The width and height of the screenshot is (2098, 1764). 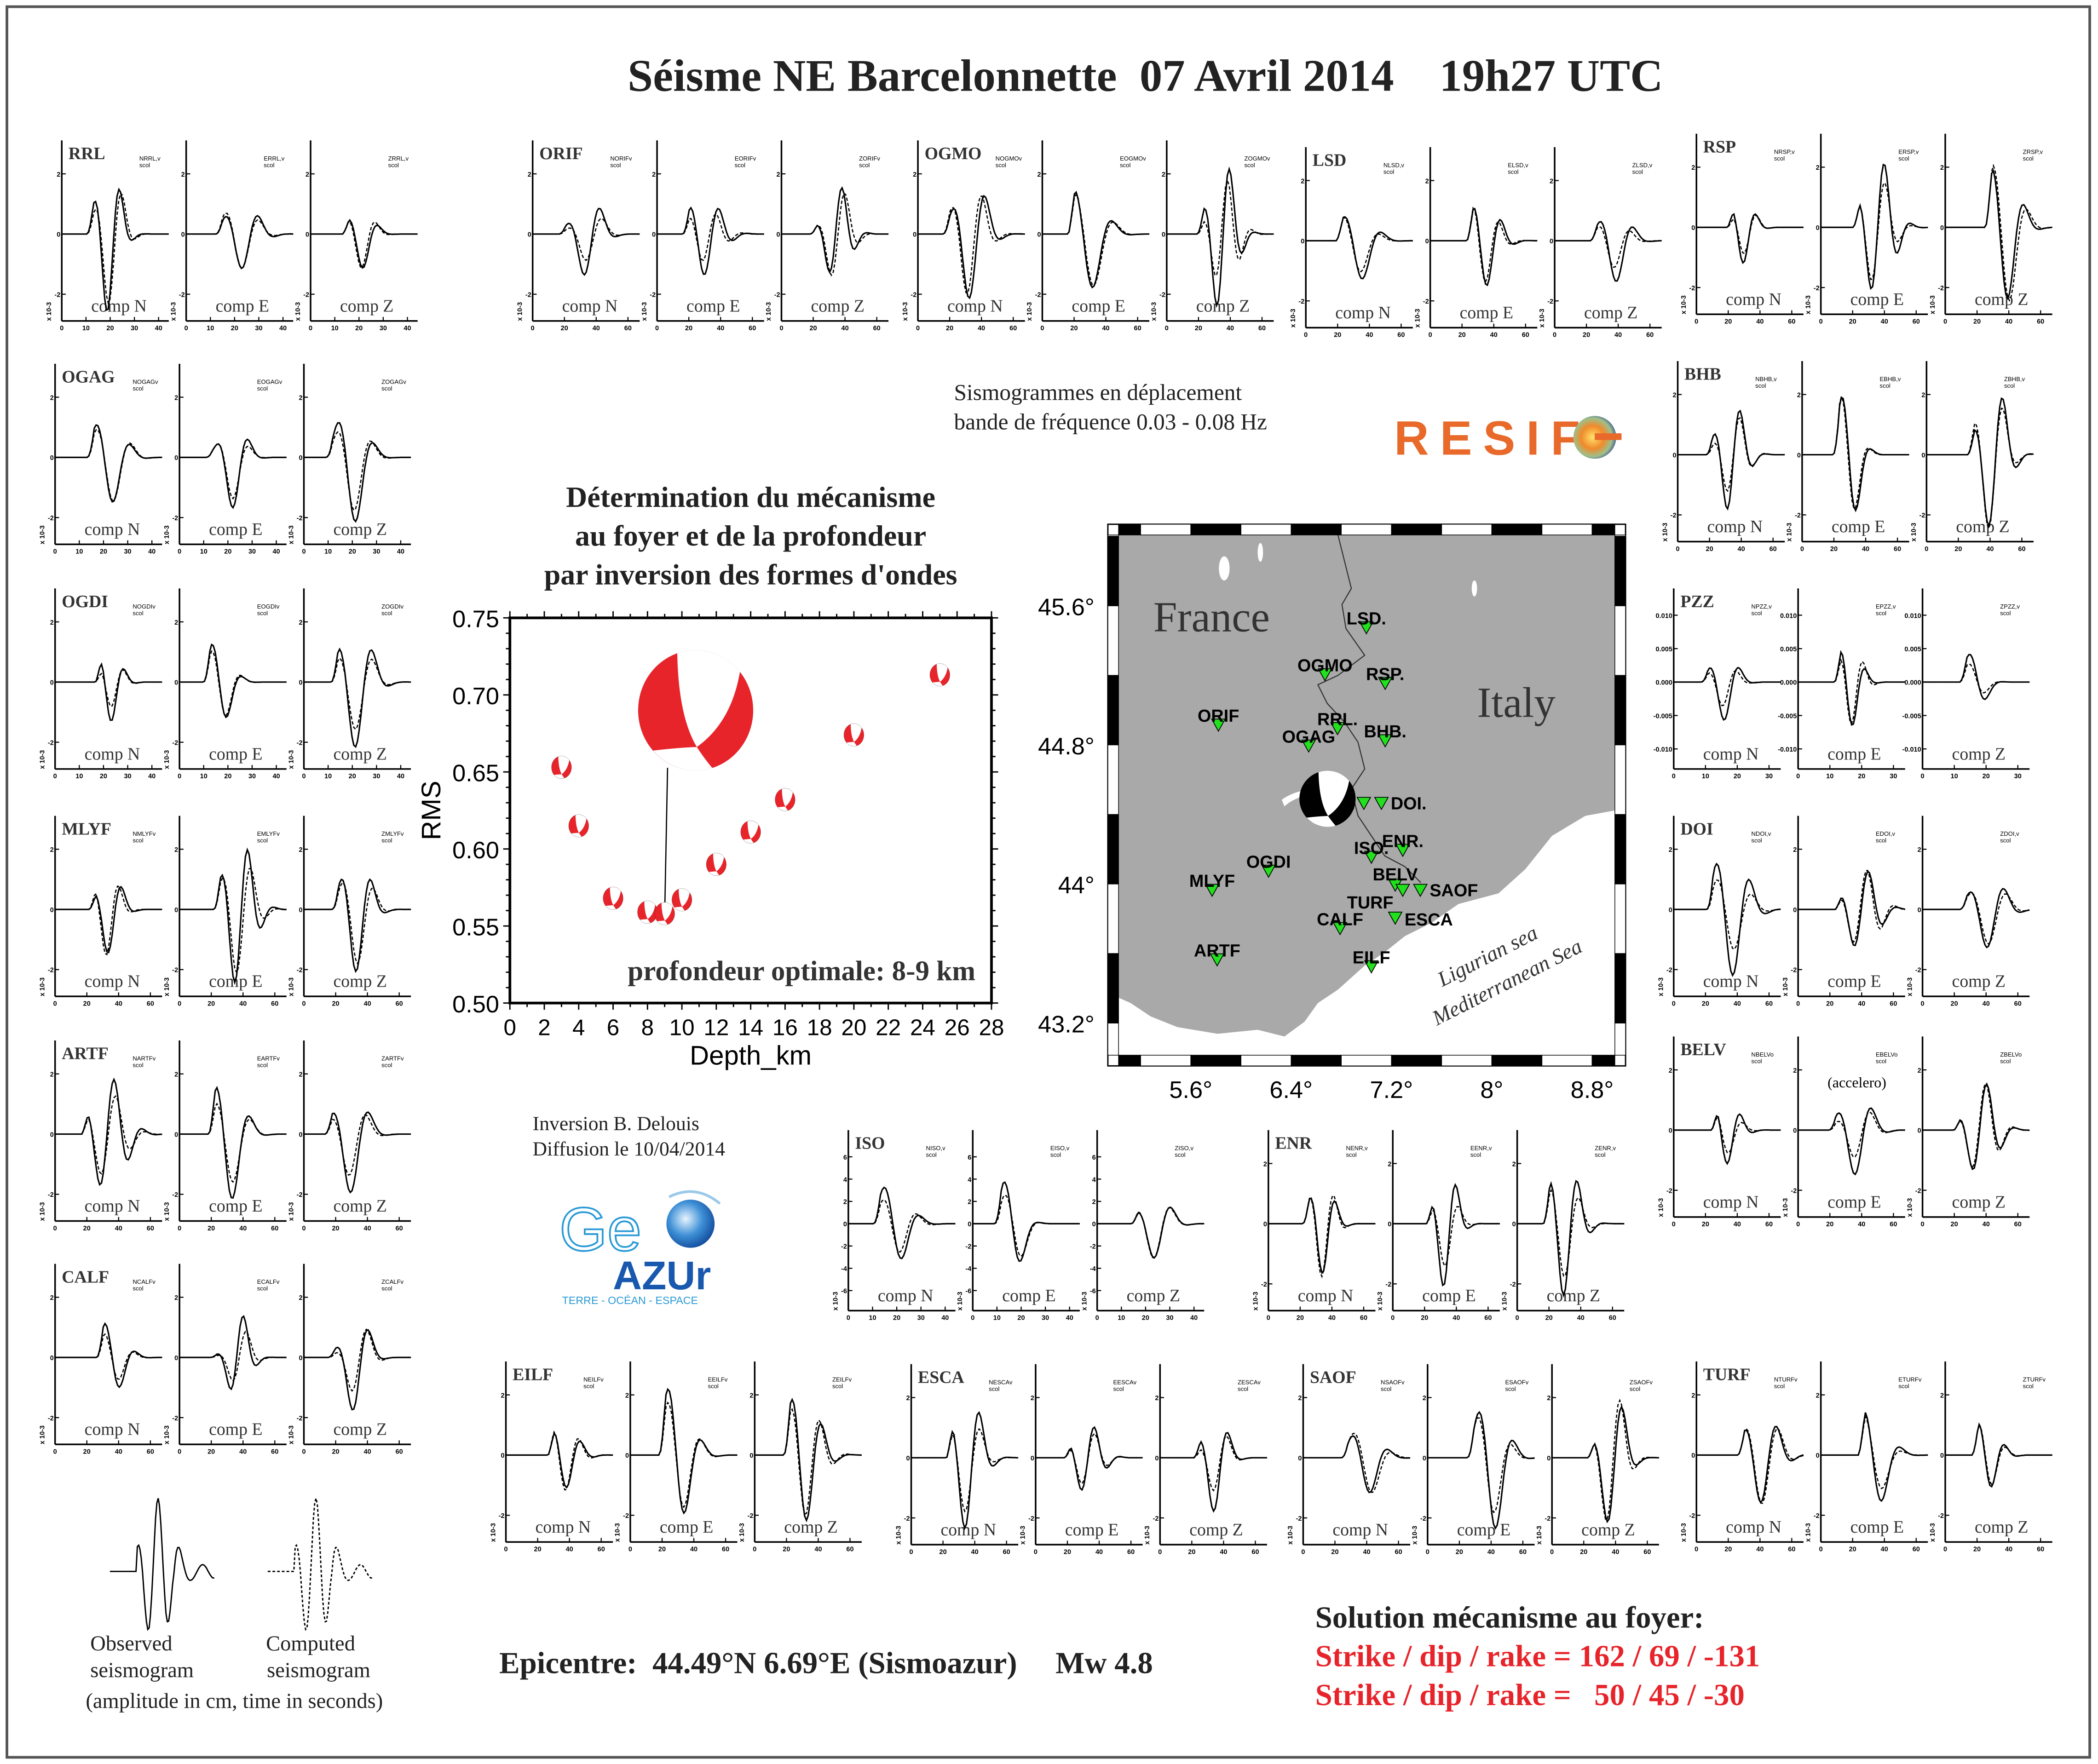 I want to click on y-tick-label: 0.65, so click(x=475, y=773).